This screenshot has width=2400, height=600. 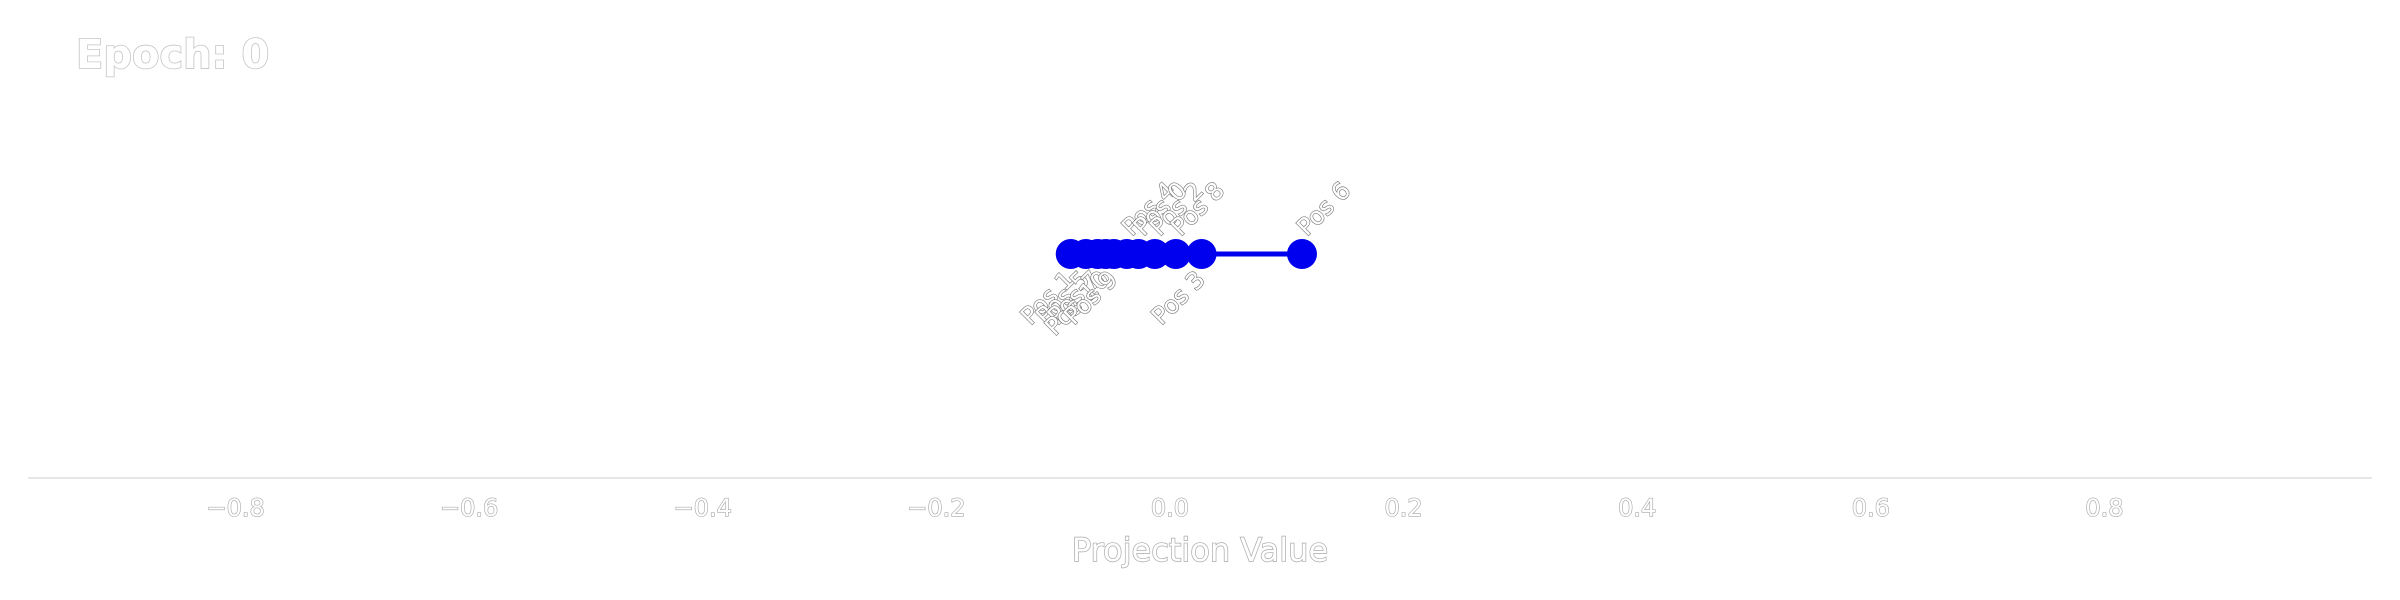 I want to click on x-tick-label: −0.8, so click(x=235, y=508).